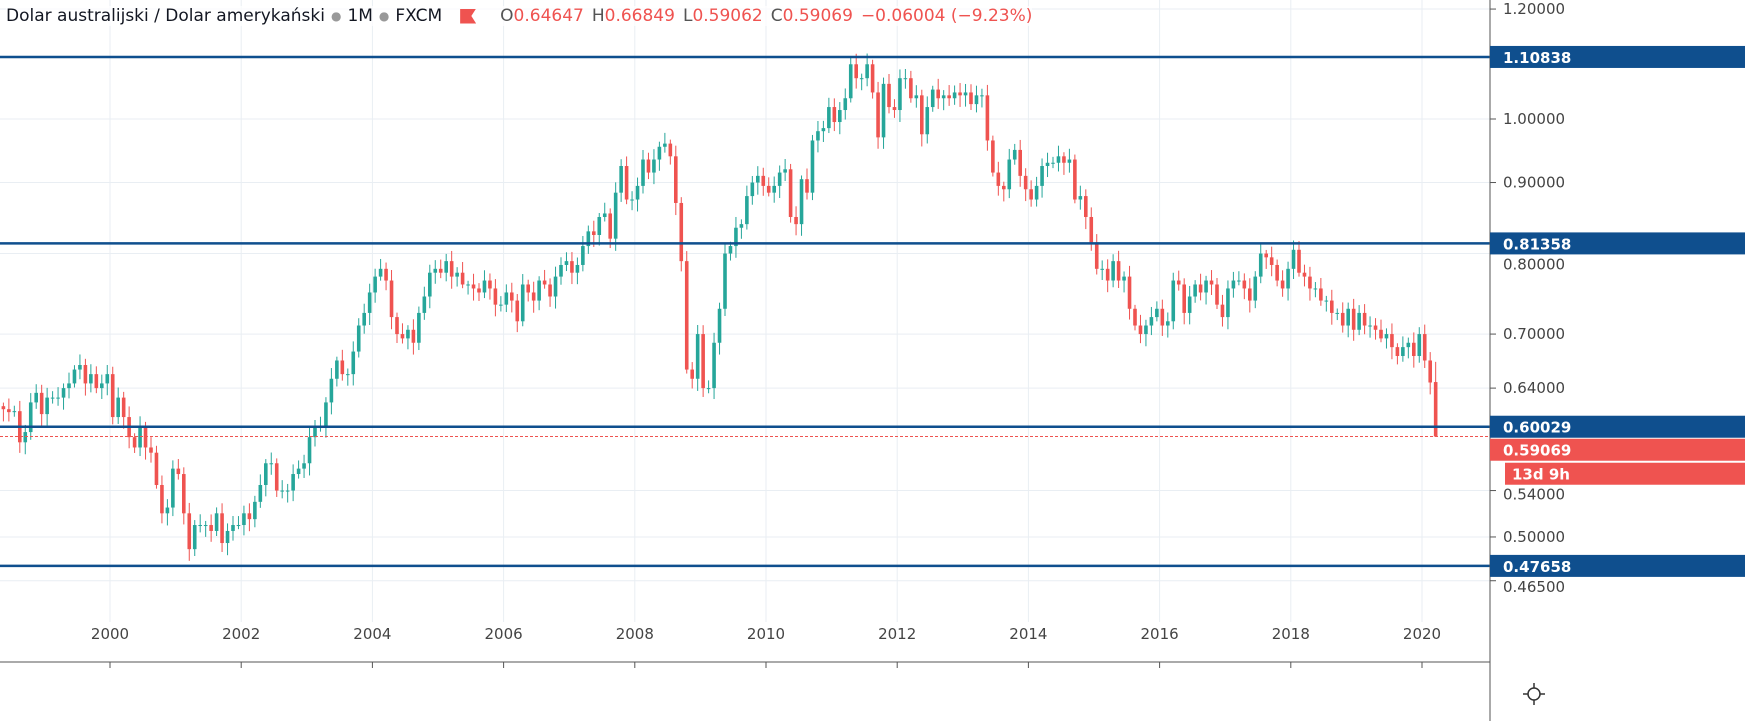 Image resolution: width=1745 pixels, height=721 pixels. I want to click on y-tick-label: 0.80000, so click(1534, 264).